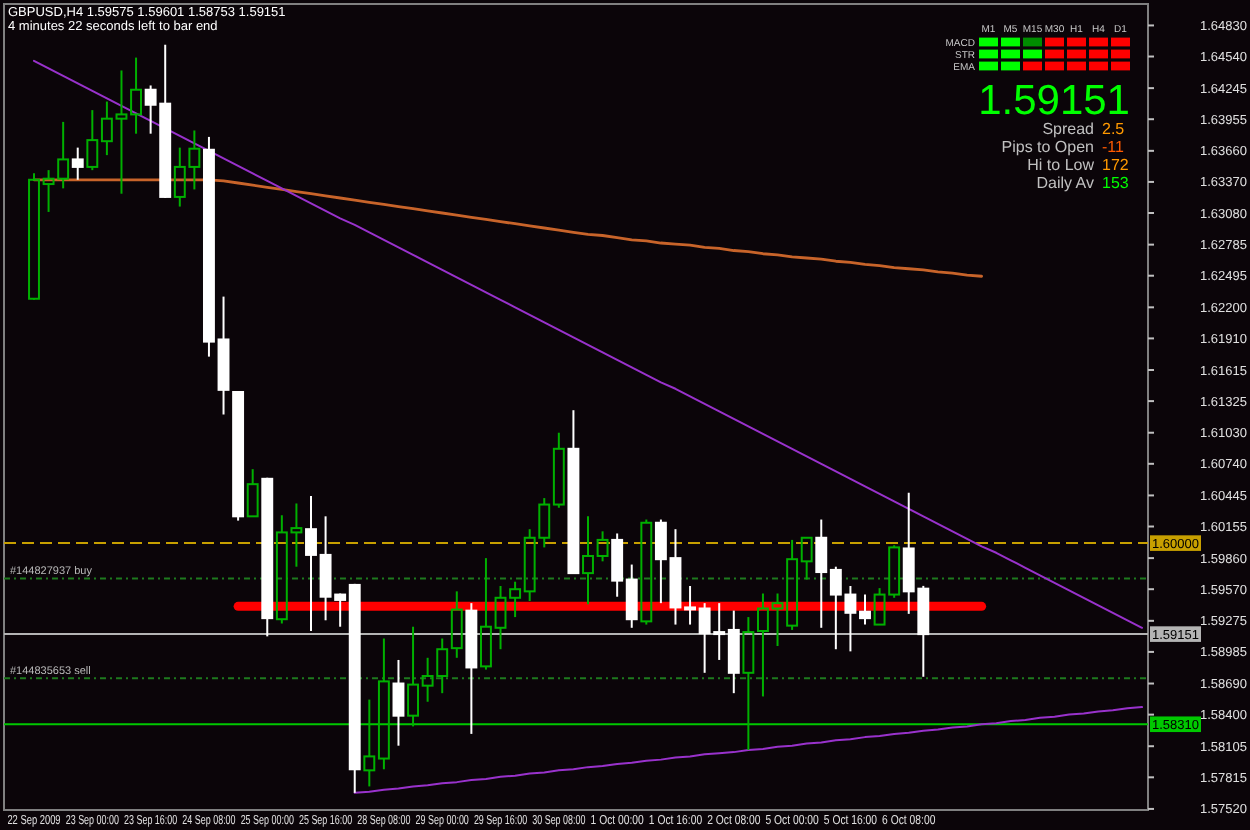  What do you see at coordinates (748, 750) in the screenshot?
I see `line-series` at bounding box center [748, 750].